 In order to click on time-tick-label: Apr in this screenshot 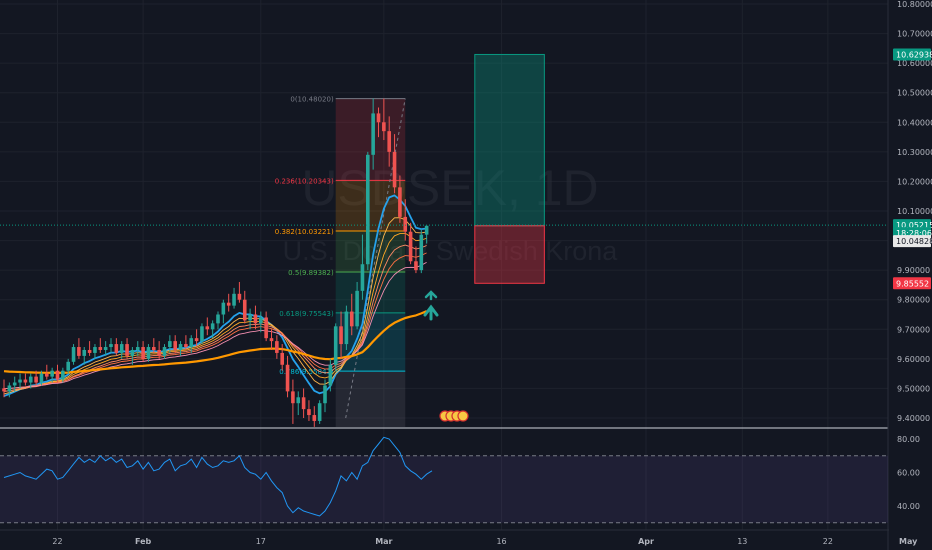, I will do `click(646, 541)`.